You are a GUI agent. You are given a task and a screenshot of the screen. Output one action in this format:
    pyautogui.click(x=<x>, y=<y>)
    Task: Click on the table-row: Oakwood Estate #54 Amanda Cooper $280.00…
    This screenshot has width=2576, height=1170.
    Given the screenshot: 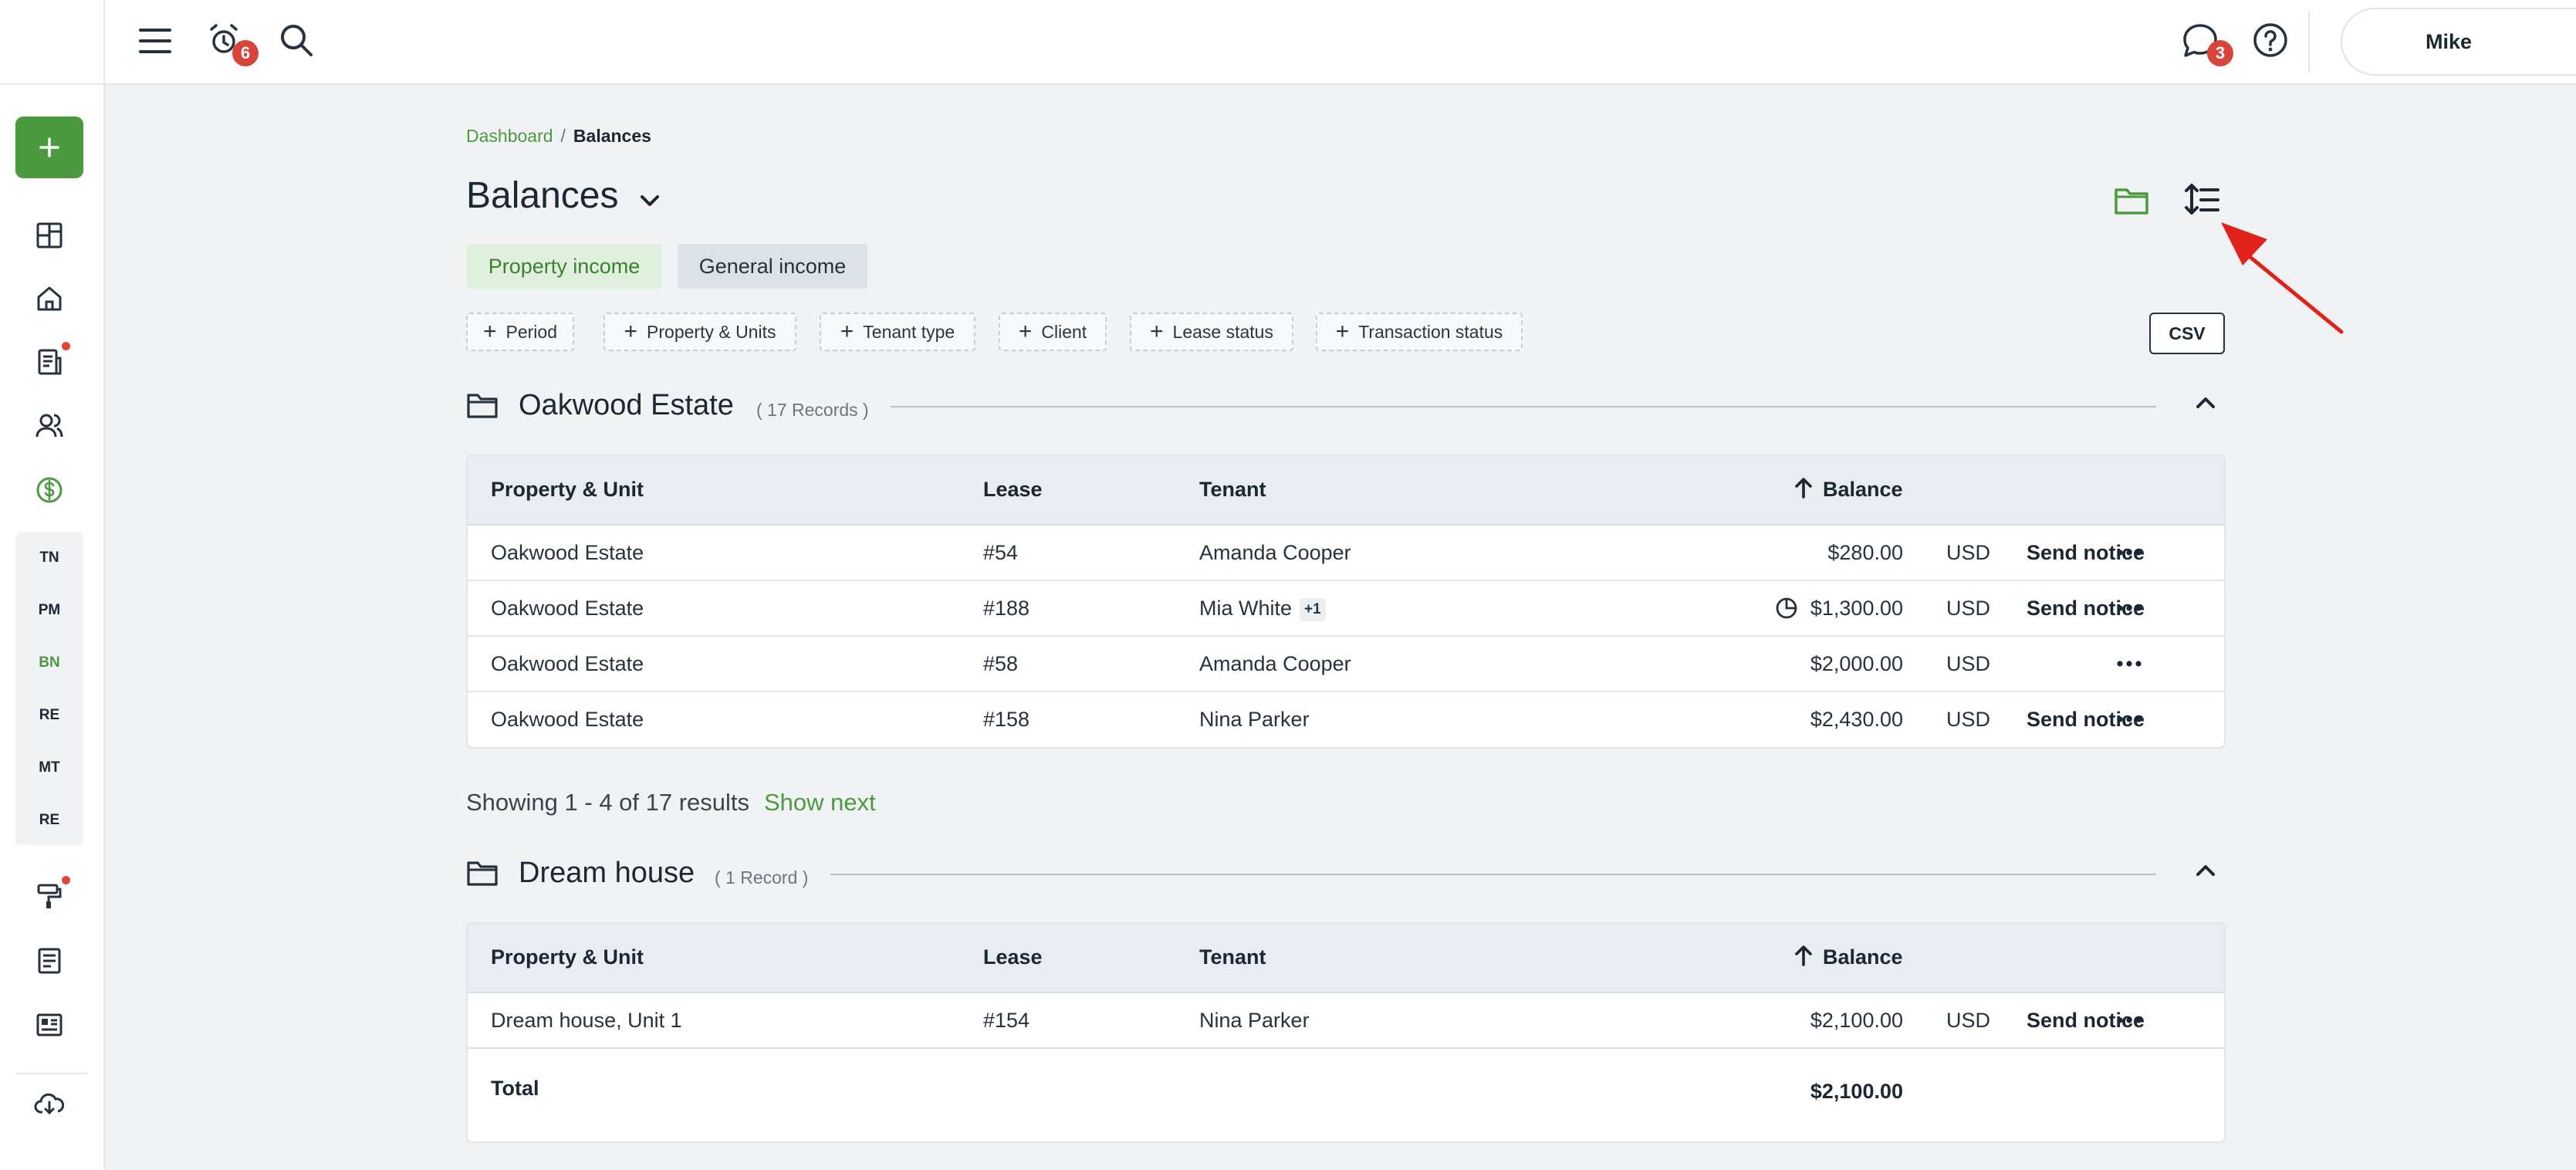 What is the action you would take?
    pyautogui.click(x=1346, y=553)
    